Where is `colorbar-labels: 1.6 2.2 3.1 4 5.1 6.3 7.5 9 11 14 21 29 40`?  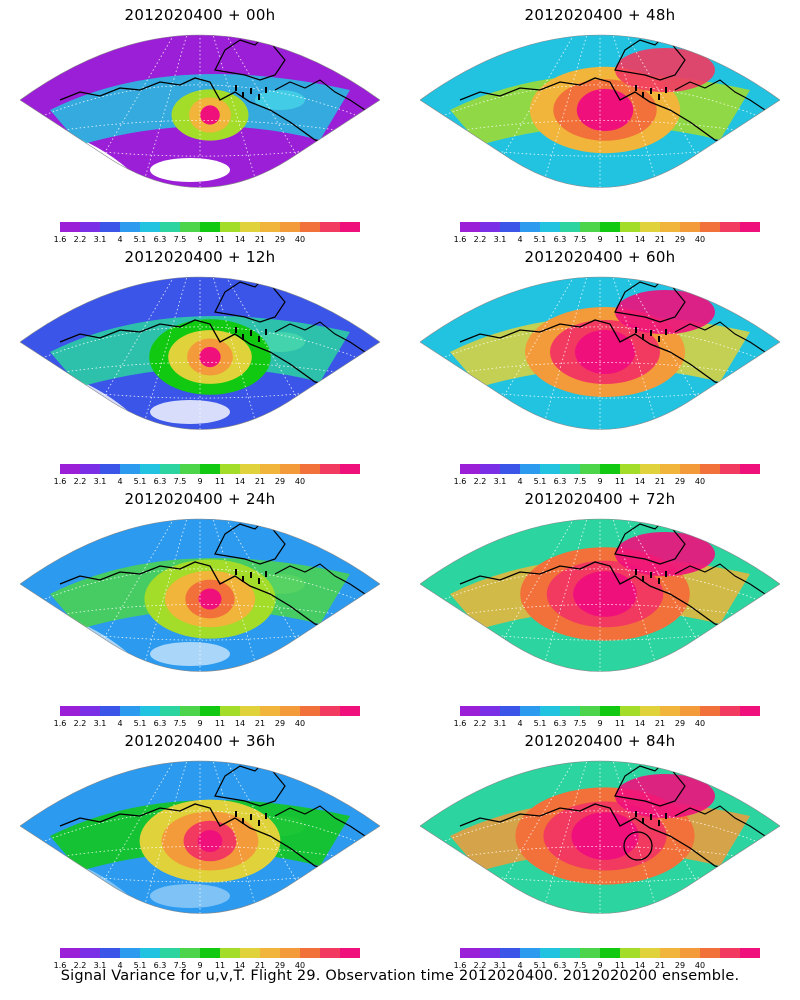
colorbar-labels: 1.6 2.2 3.1 4 5.1 6.3 7.5 9 11 14 21 29 40 is located at coordinates (607, 967).